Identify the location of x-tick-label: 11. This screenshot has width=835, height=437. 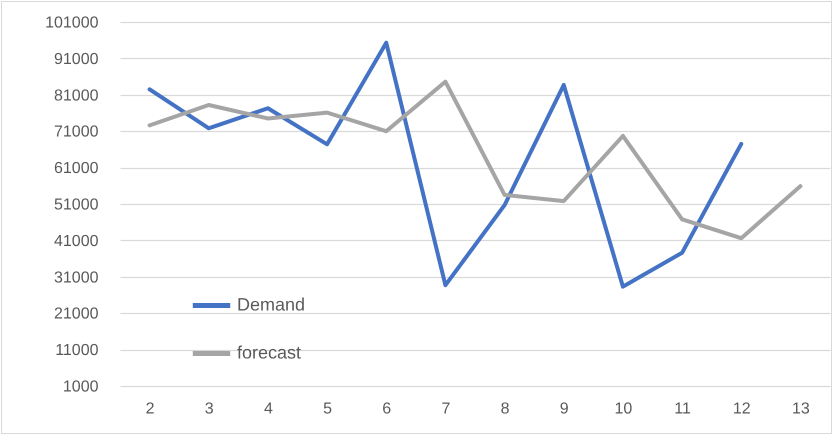
(682, 409).